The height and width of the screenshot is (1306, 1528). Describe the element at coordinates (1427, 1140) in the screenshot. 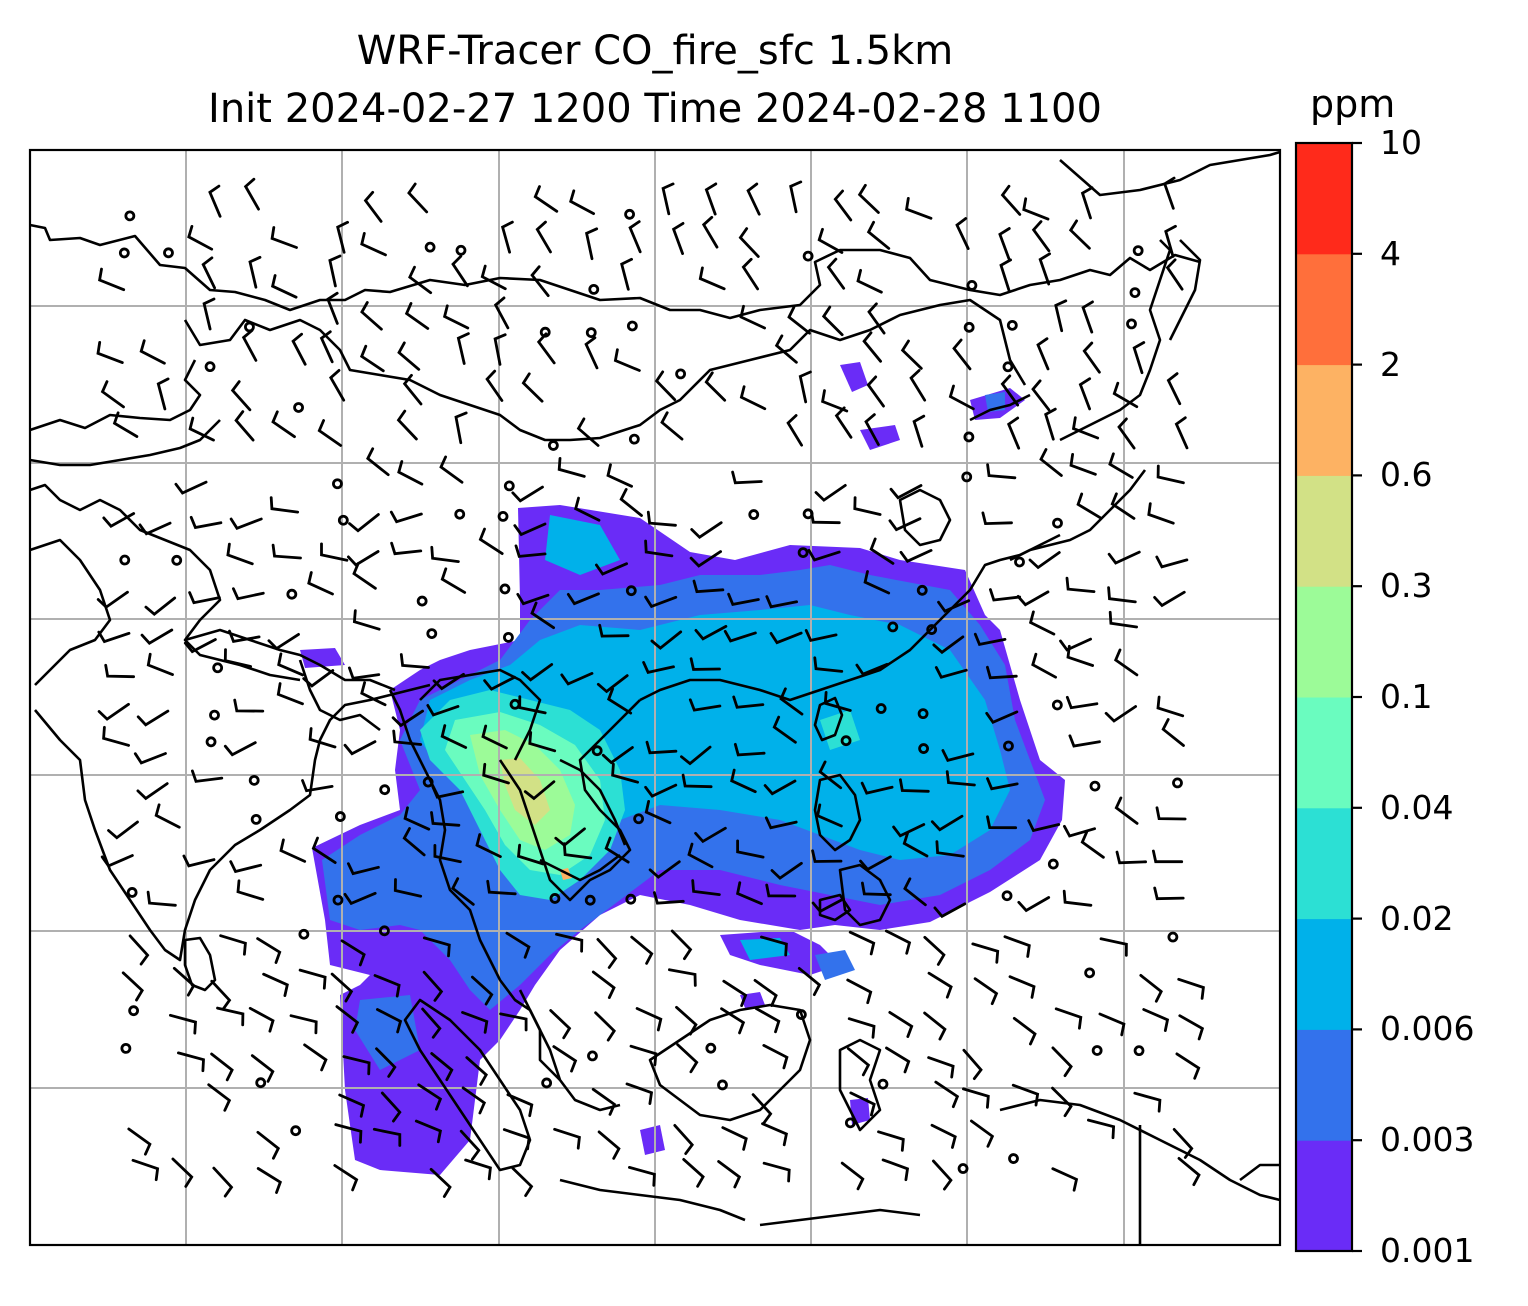

I see `colorbar-tick-label: 0.003` at that location.